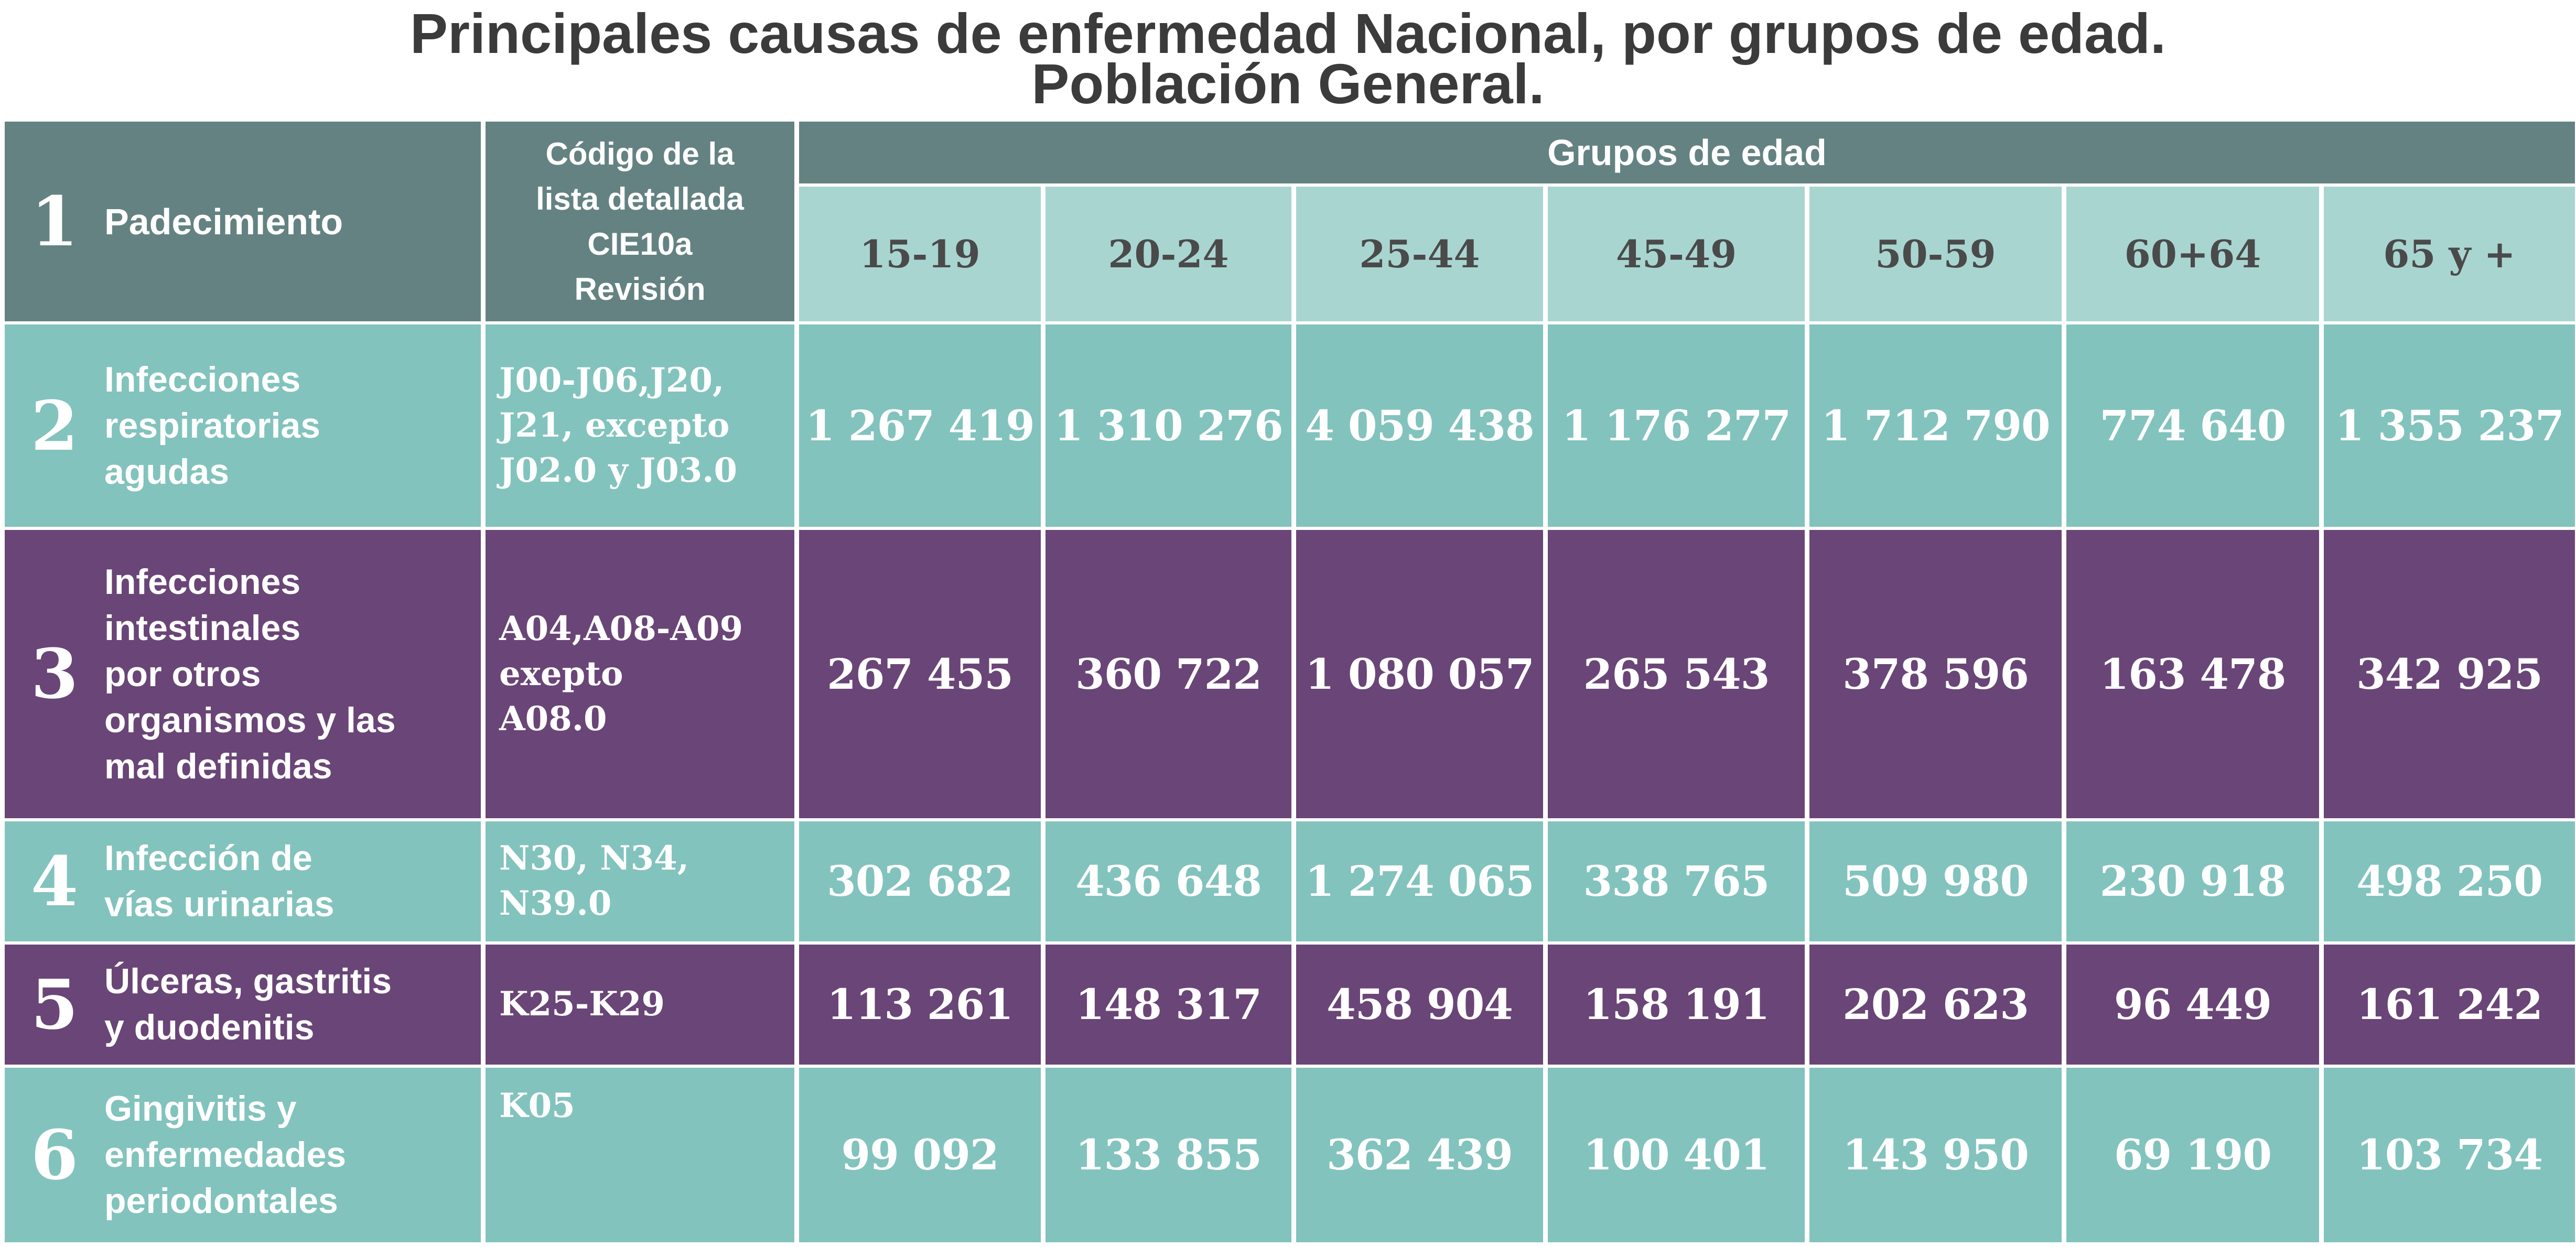 The image size is (2576, 1247). Describe the element at coordinates (200, 1109) in the screenshot. I see `disease-label-line: Gingivitis y` at that location.